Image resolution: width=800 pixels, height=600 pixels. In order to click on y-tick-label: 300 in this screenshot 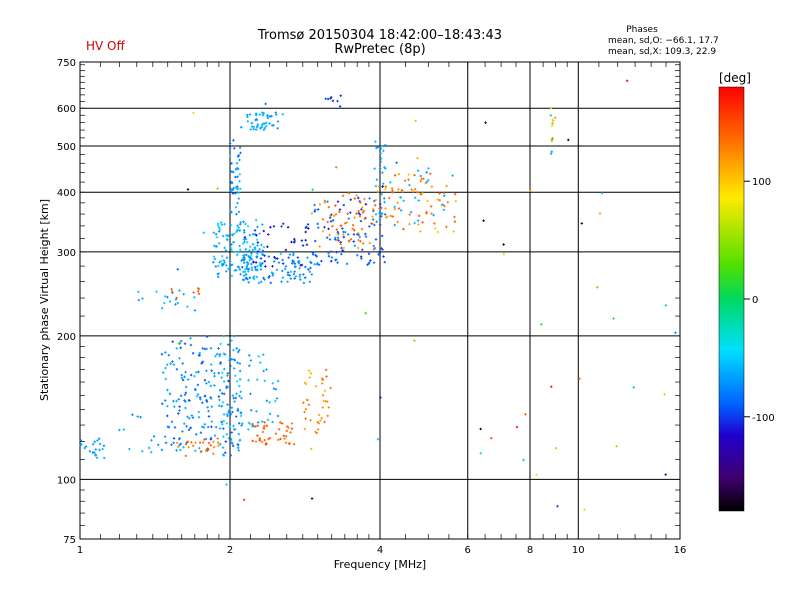, I will do `click(66, 253)`.